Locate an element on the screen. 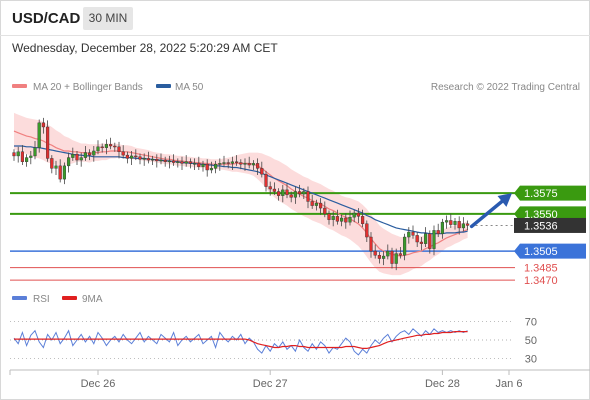 Image resolution: width=590 pixels, height=400 pixels. resistance-label-1.3575: 1.3575 is located at coordinates (541, 194).